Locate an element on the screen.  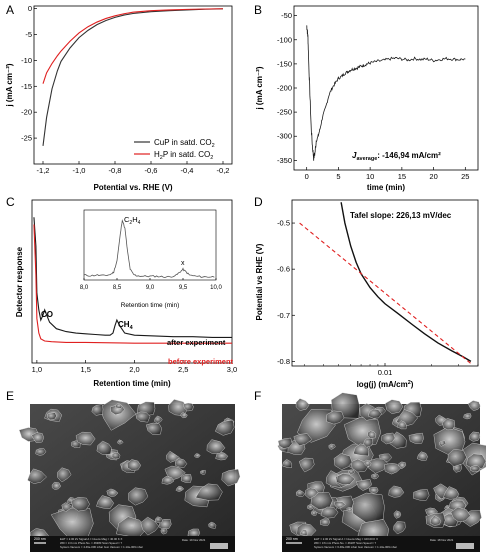
chart-b-series is located at coordinates (386, 93).